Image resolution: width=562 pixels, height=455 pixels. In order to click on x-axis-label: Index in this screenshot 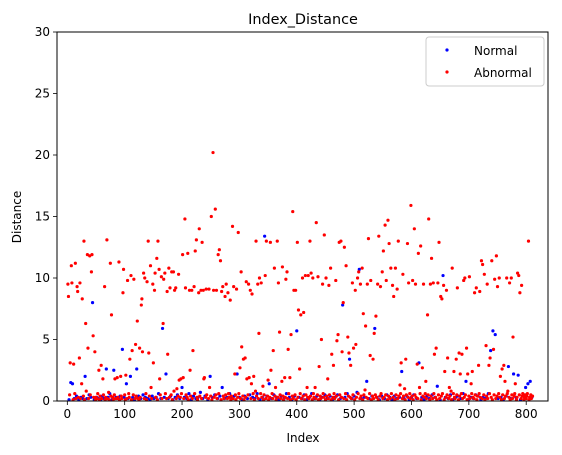, I will do `click(302, 438)`.